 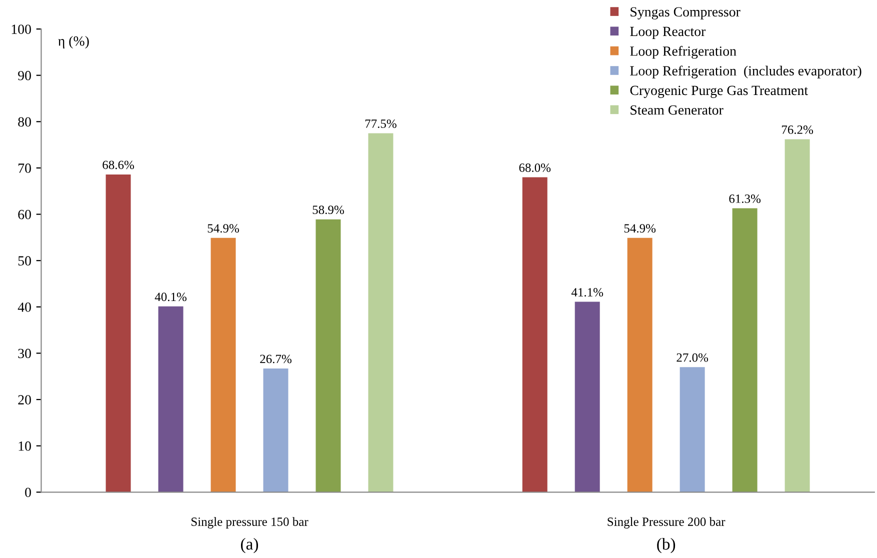 I want to click on text: (b), so click(x=666, y=546).